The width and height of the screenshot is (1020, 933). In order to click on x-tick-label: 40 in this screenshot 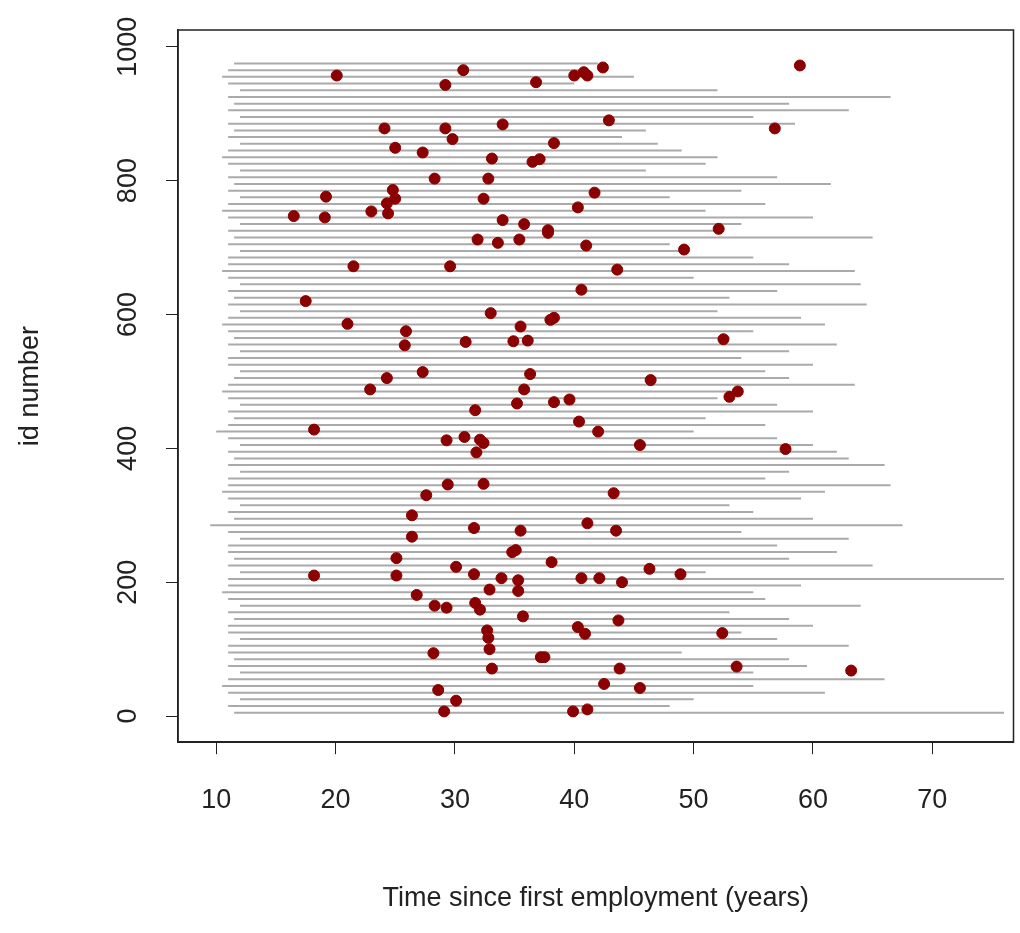, I will do `click(574, 798)`.